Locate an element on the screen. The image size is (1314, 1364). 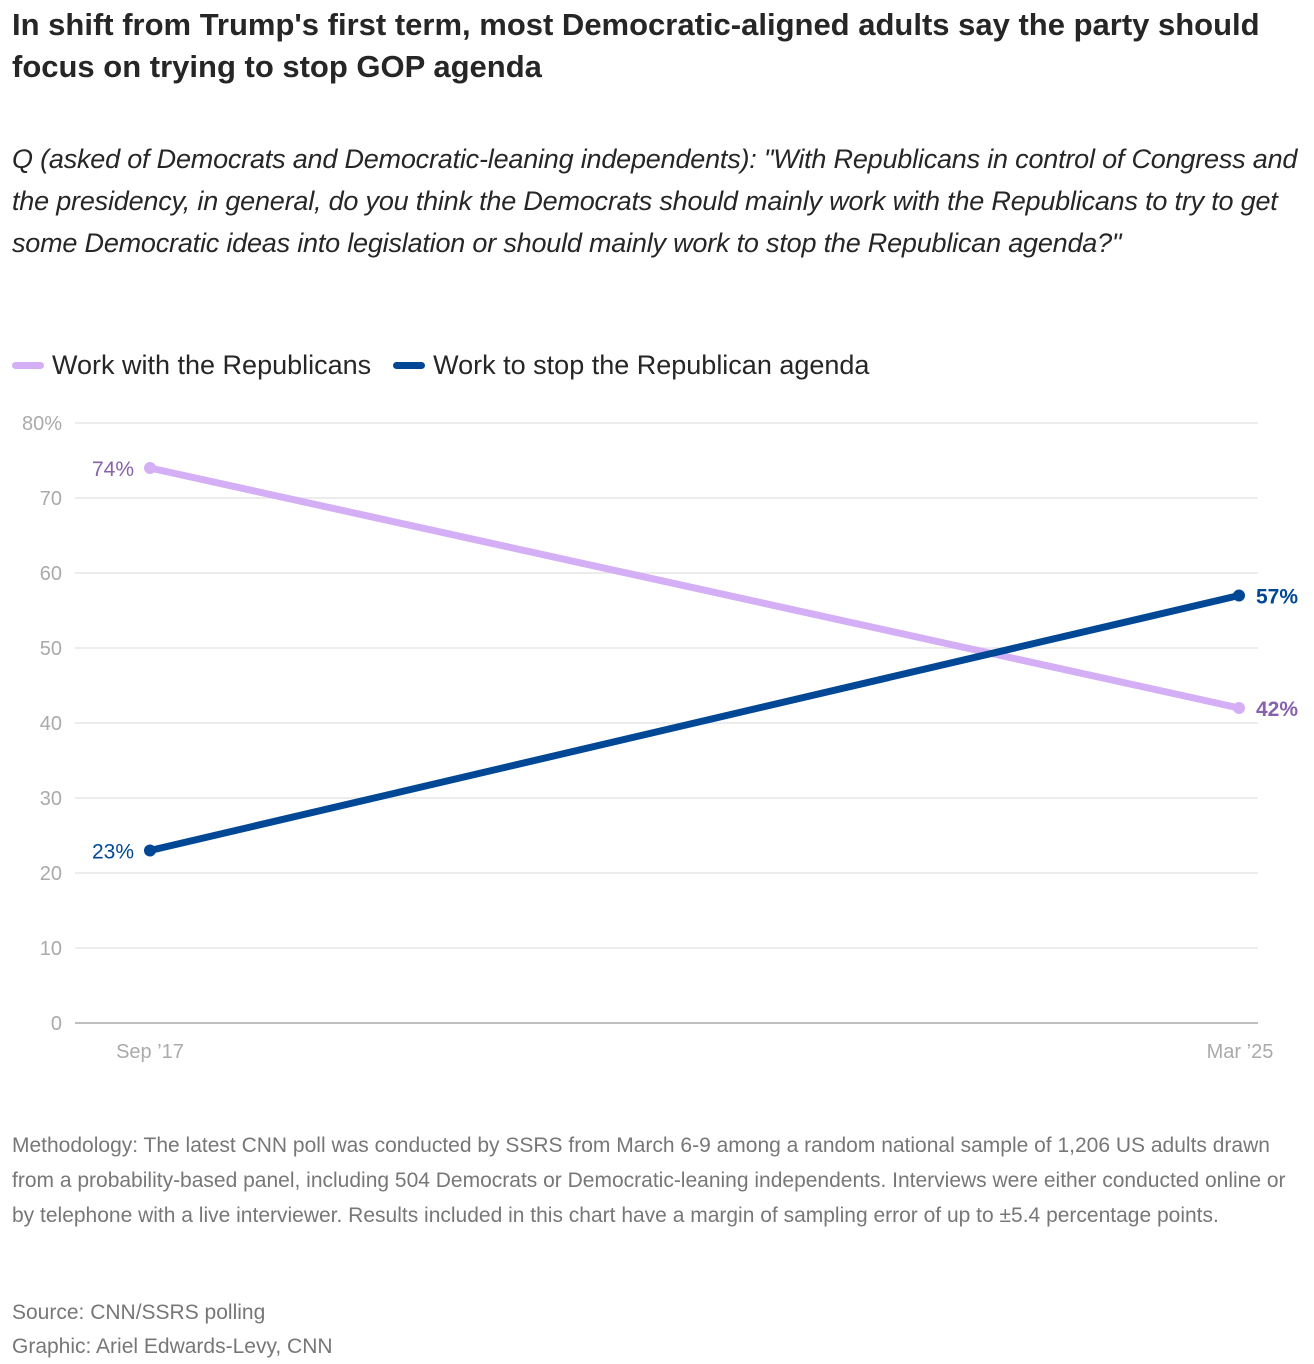
data-label: 42% is located at coordinates (1277, 709).